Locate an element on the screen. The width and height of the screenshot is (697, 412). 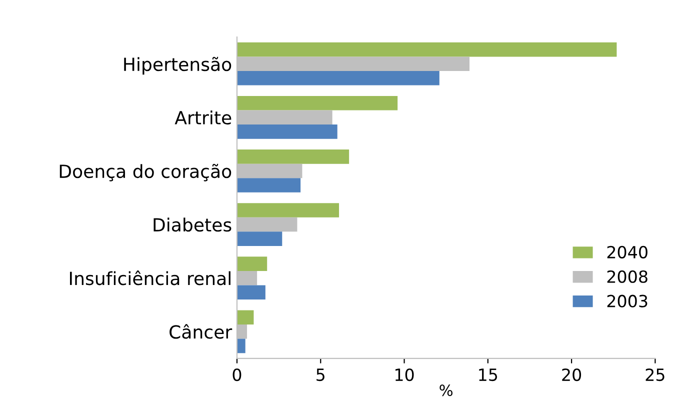
y-tick-label: Hipertensão is located at coordinates (178, 65).